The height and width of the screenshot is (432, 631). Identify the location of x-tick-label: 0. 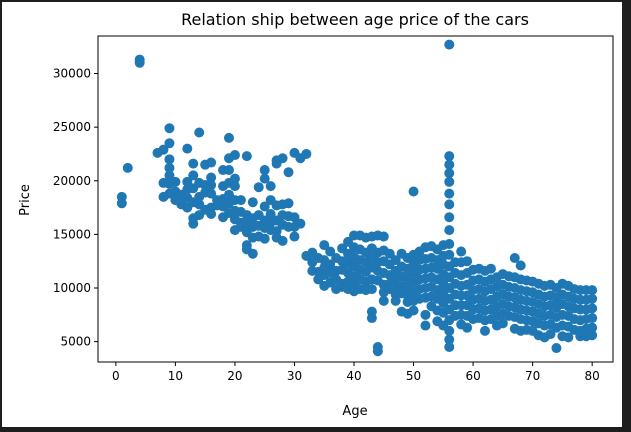
(116, 376).